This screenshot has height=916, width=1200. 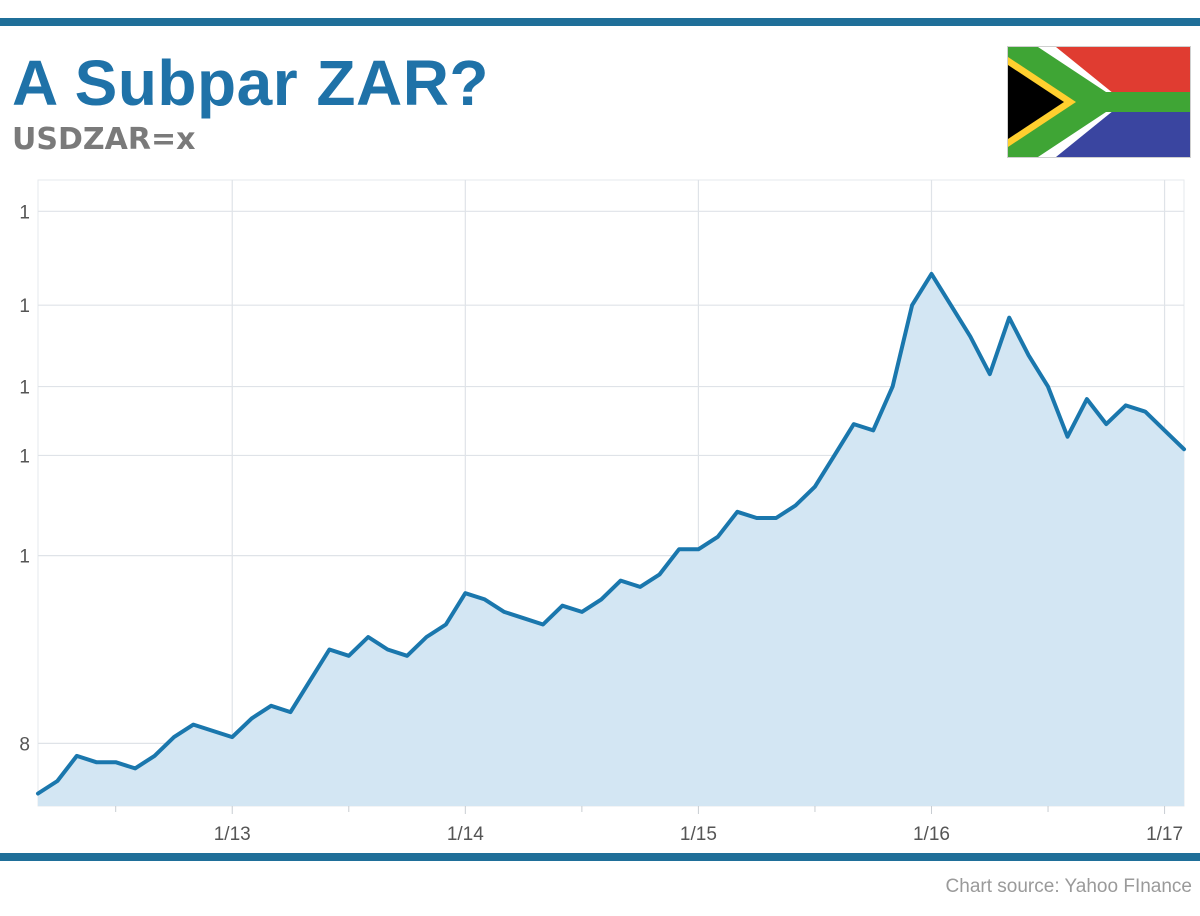 I want to click on chart-subtitle: USDZAR=x, so click(x=104, y=139).